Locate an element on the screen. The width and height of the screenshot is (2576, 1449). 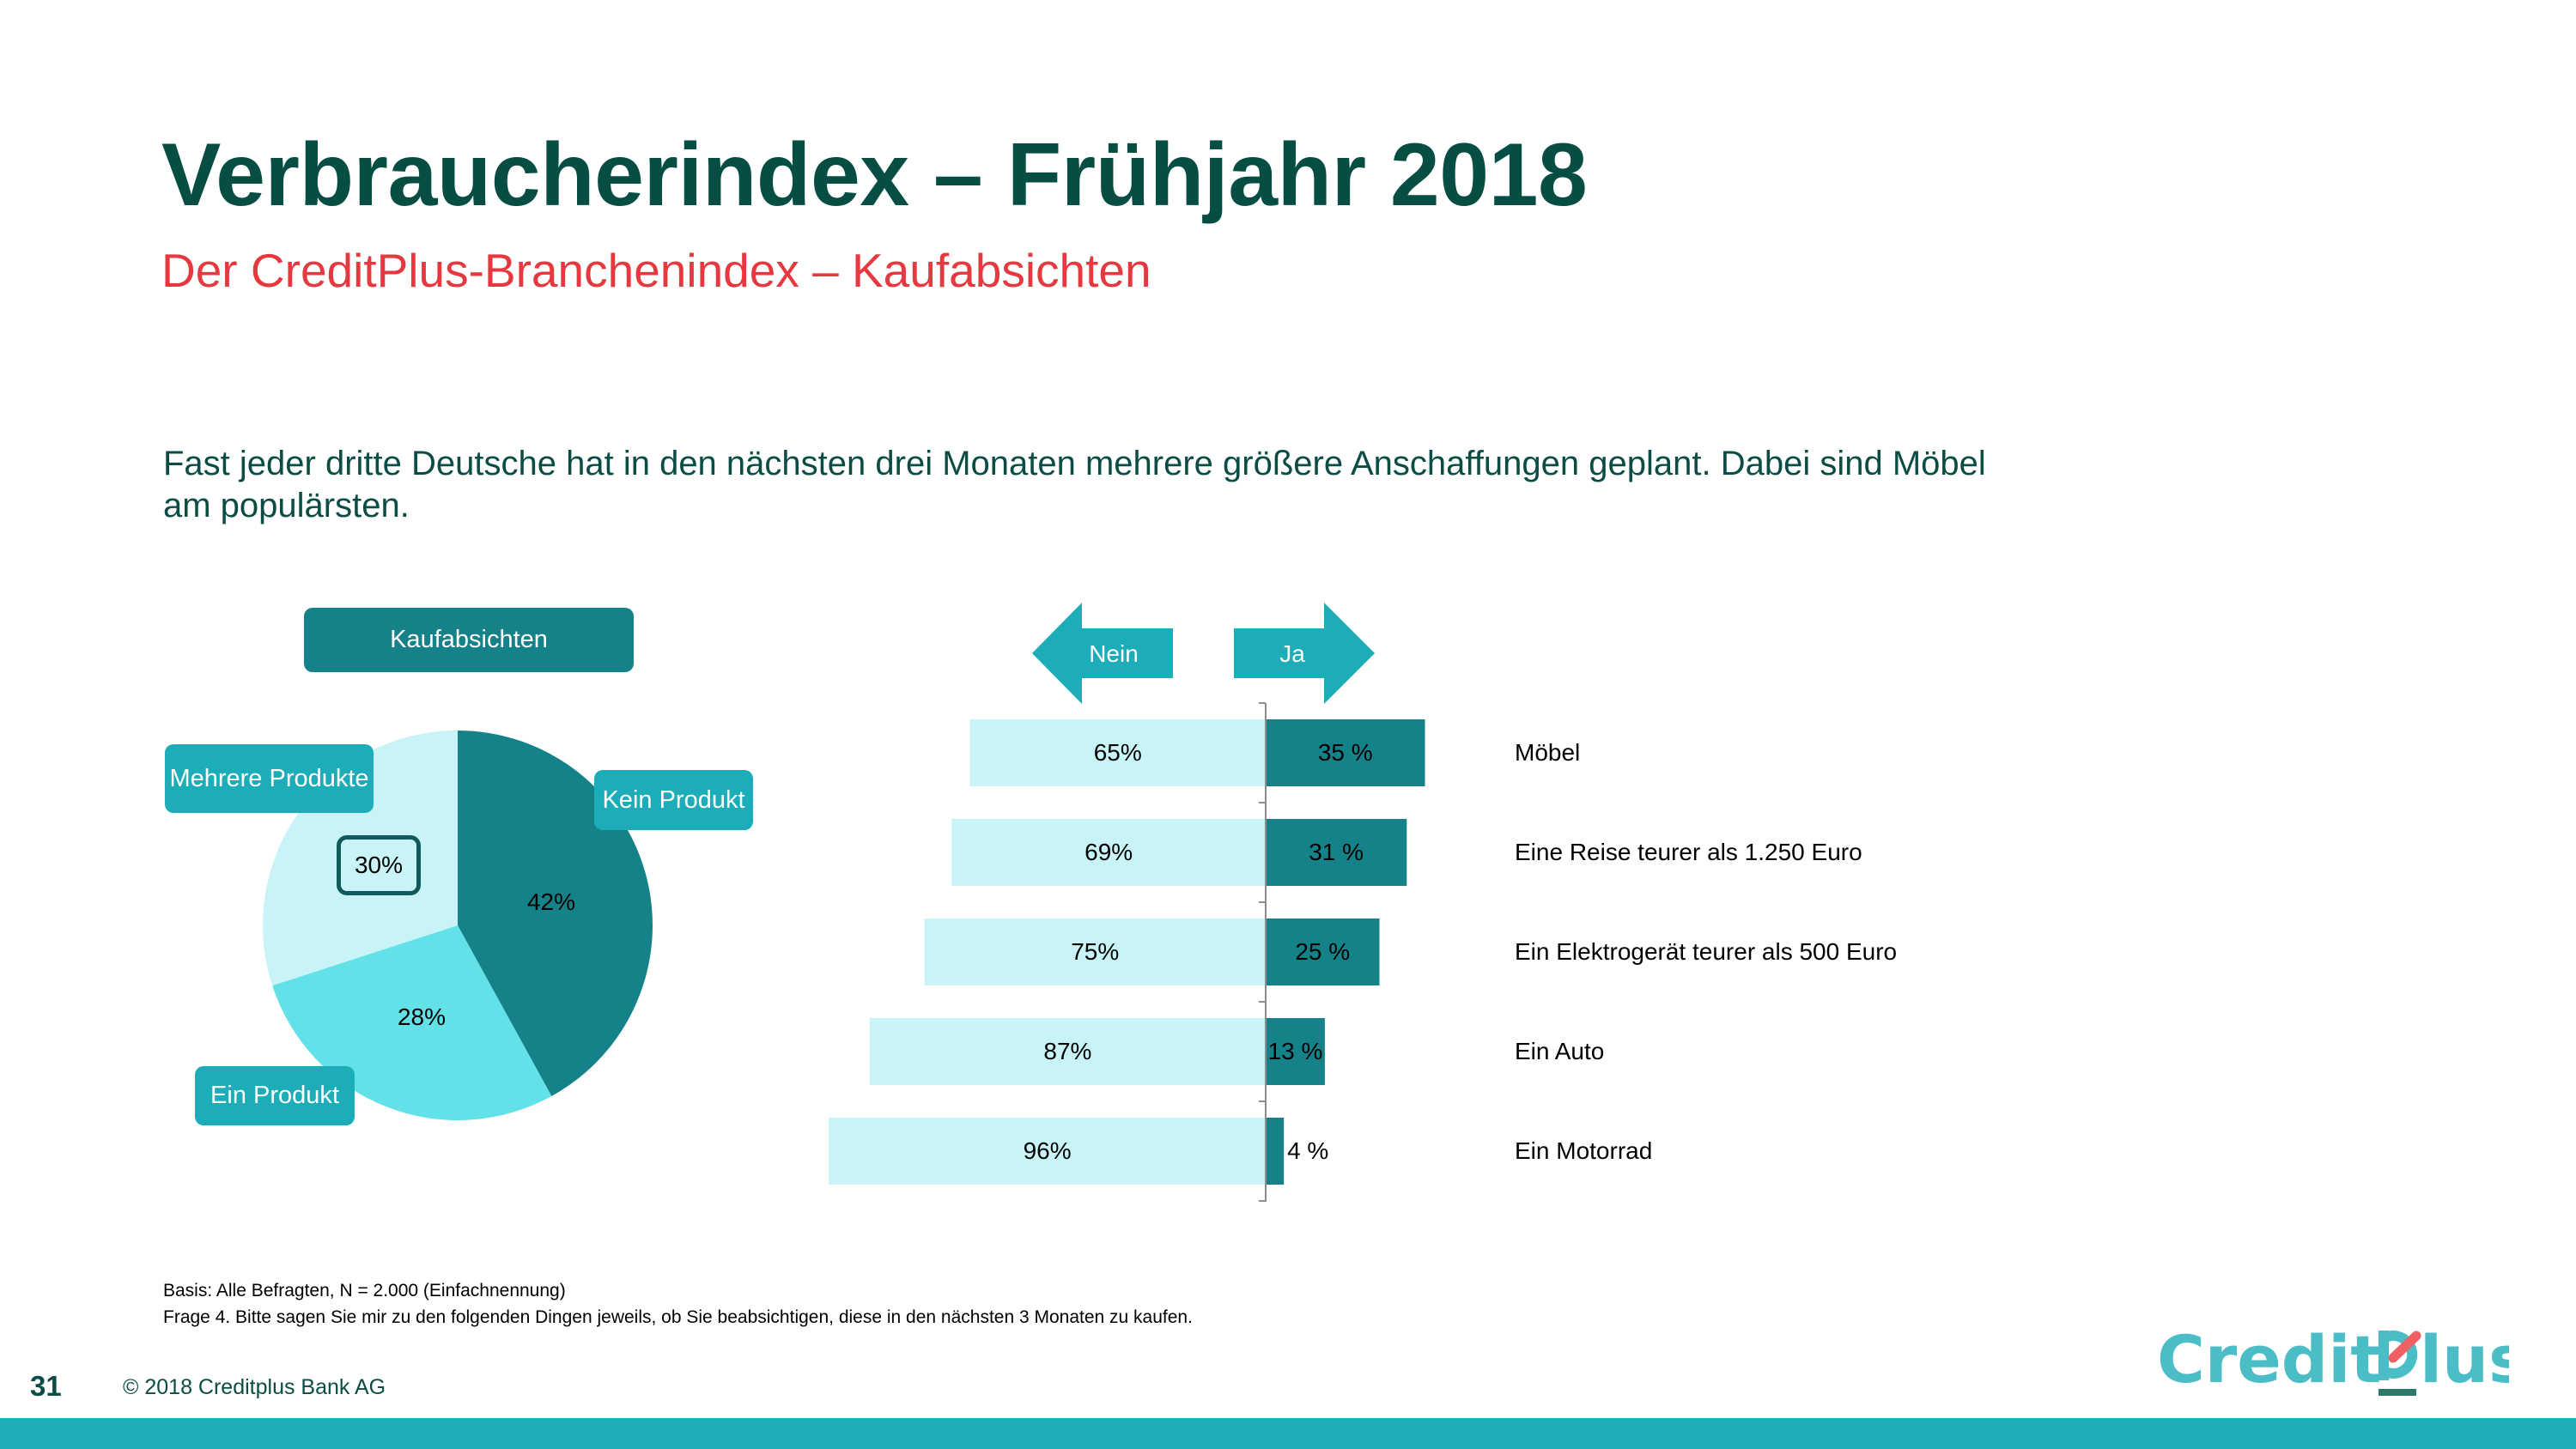
bar-value-label-nein: 87% is located at coordinates (1067, 1051).